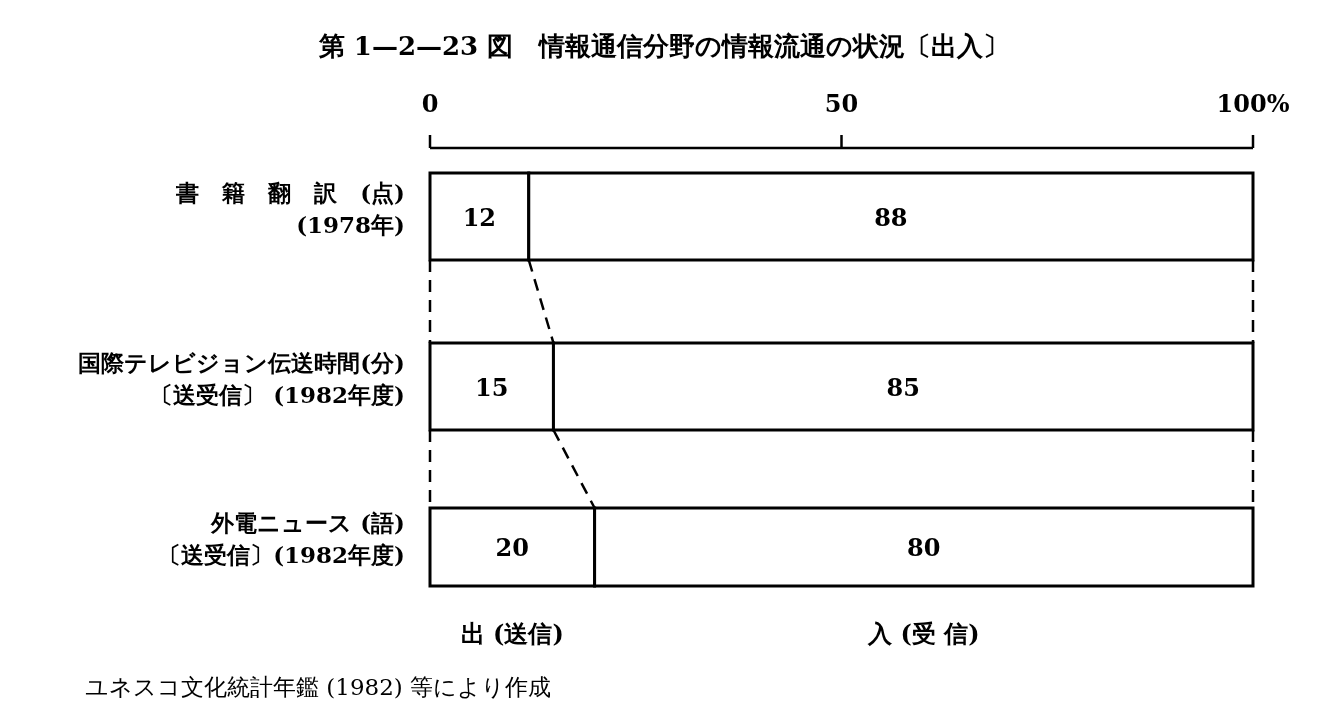  I want to click on x-tick-label: 0, so click(430, 103).